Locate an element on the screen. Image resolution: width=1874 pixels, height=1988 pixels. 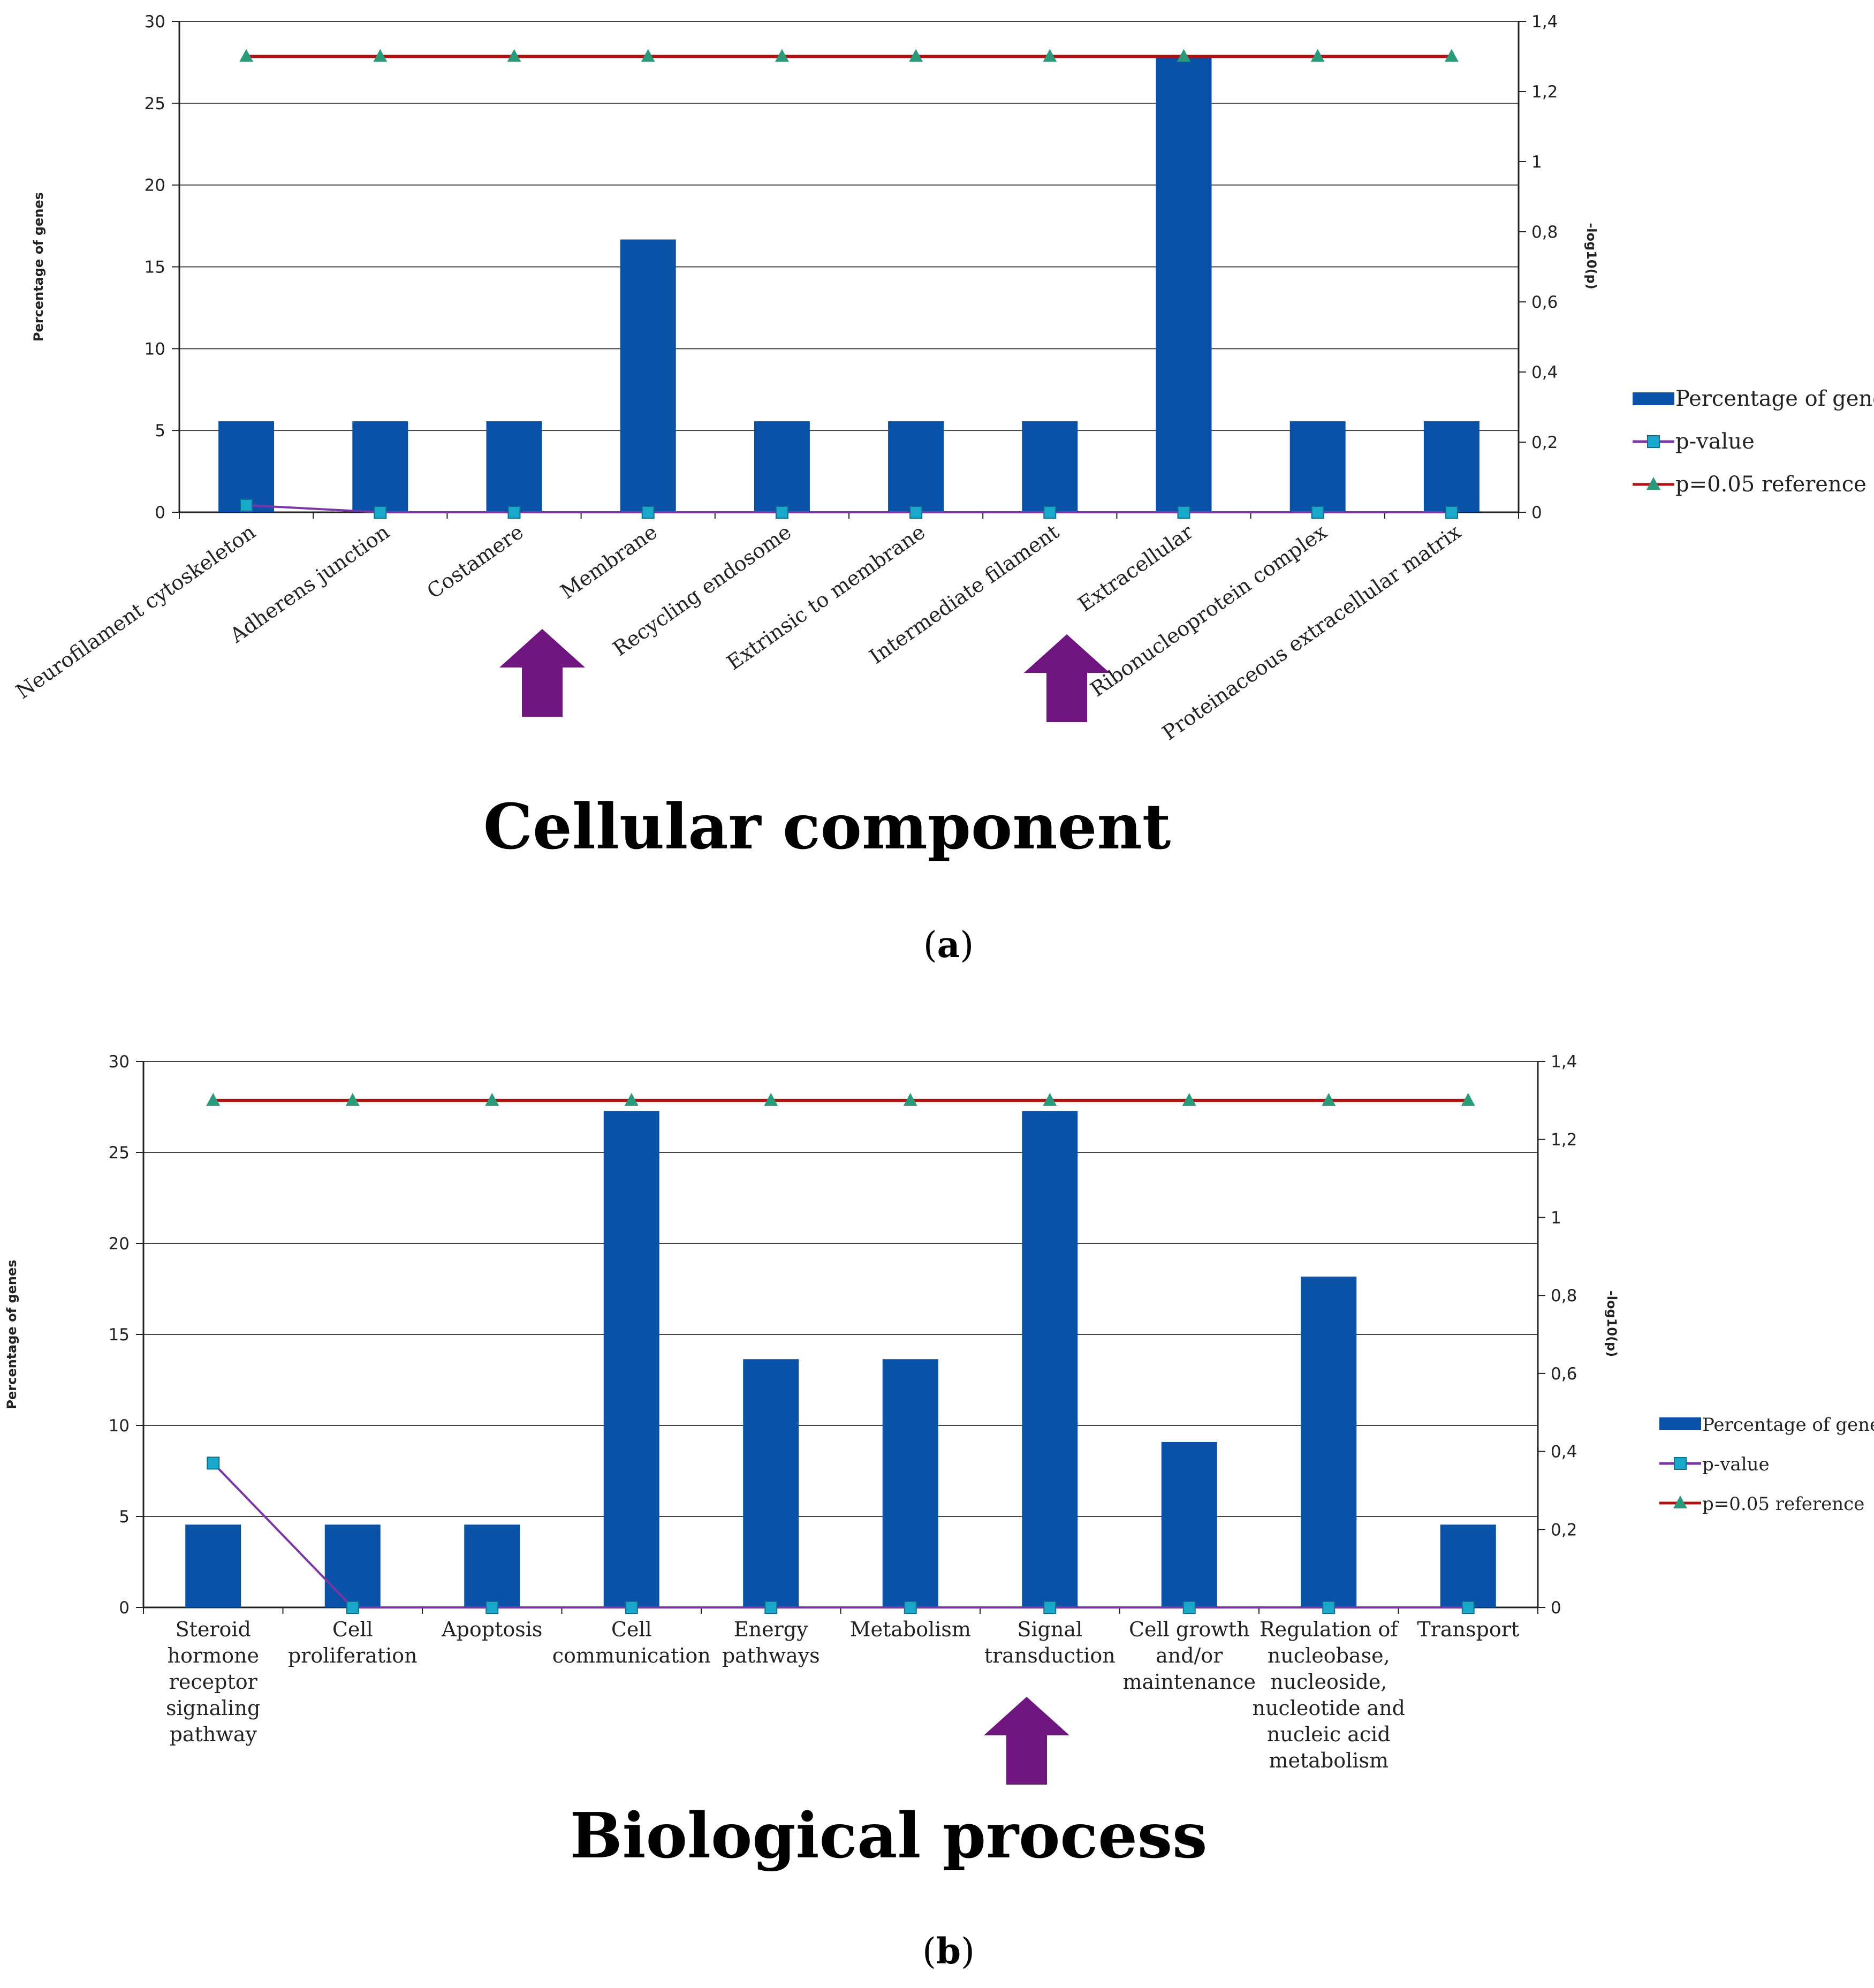
y2-tick-label: 0,4 is located at coordinates (1544, 372).